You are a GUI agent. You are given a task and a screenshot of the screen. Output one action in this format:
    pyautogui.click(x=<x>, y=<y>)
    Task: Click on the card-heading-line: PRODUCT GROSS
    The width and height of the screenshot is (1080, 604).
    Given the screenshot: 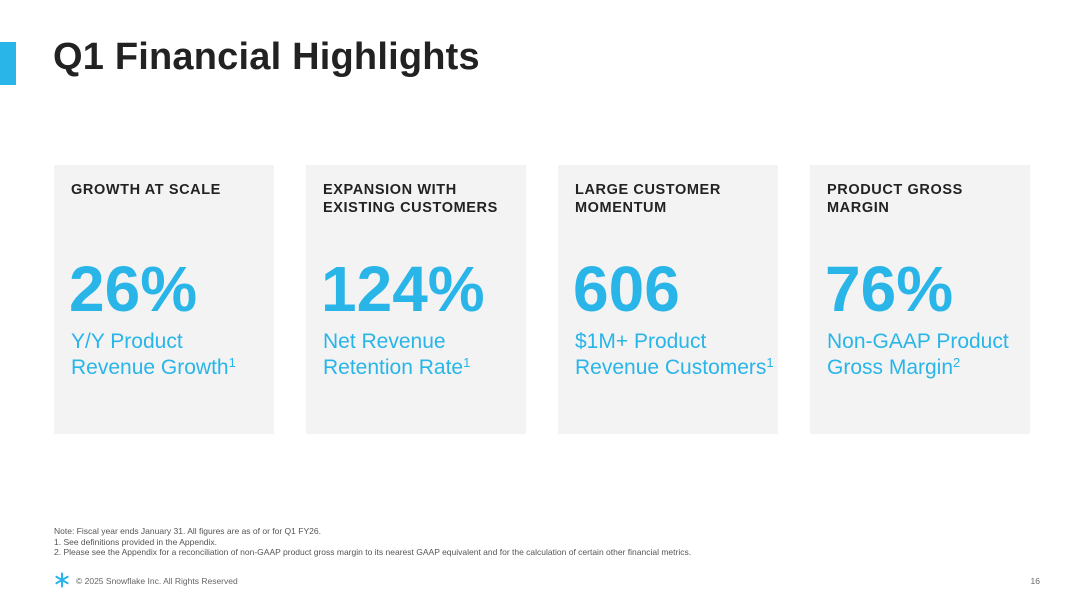 What is the action you would take?
    pyautogui.click(x=895, y=190)
    